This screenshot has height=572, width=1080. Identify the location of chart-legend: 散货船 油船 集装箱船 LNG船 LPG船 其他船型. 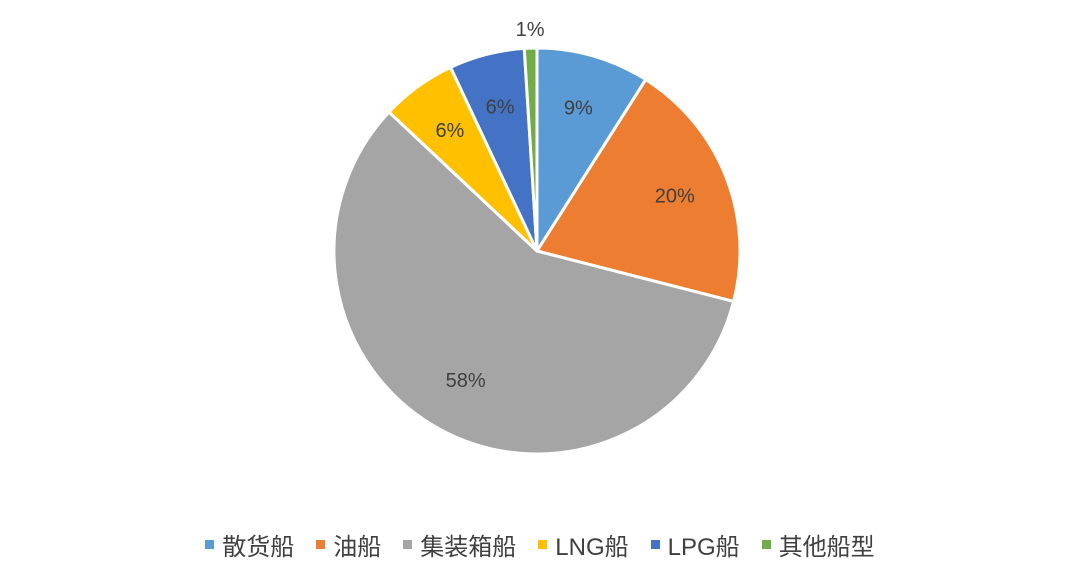
(540, 544).